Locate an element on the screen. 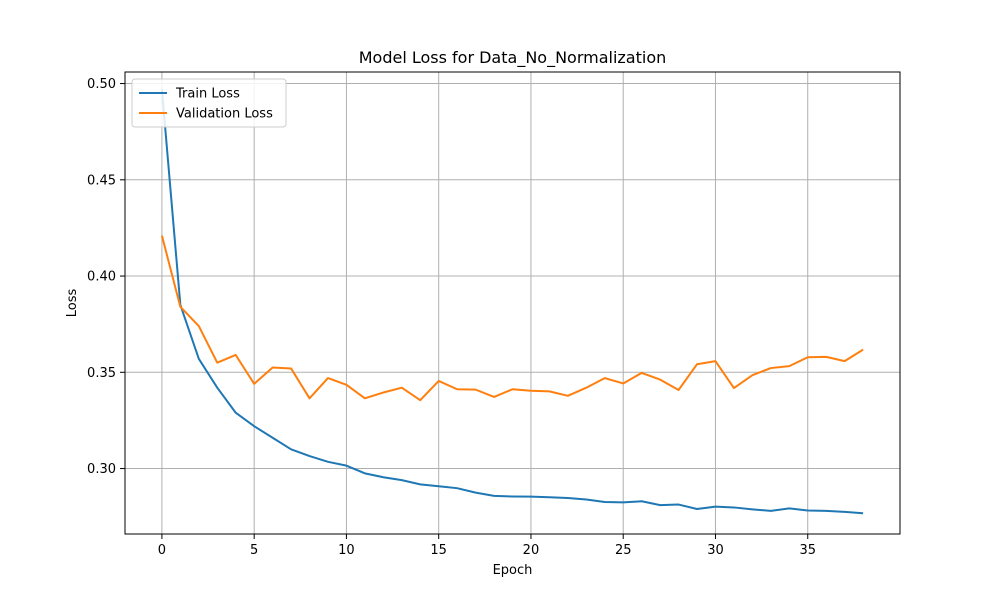 Image resolution: width=1000 pixels, height=600 pixels. x-tick-label: 0 is located at coordinates (162, 550).